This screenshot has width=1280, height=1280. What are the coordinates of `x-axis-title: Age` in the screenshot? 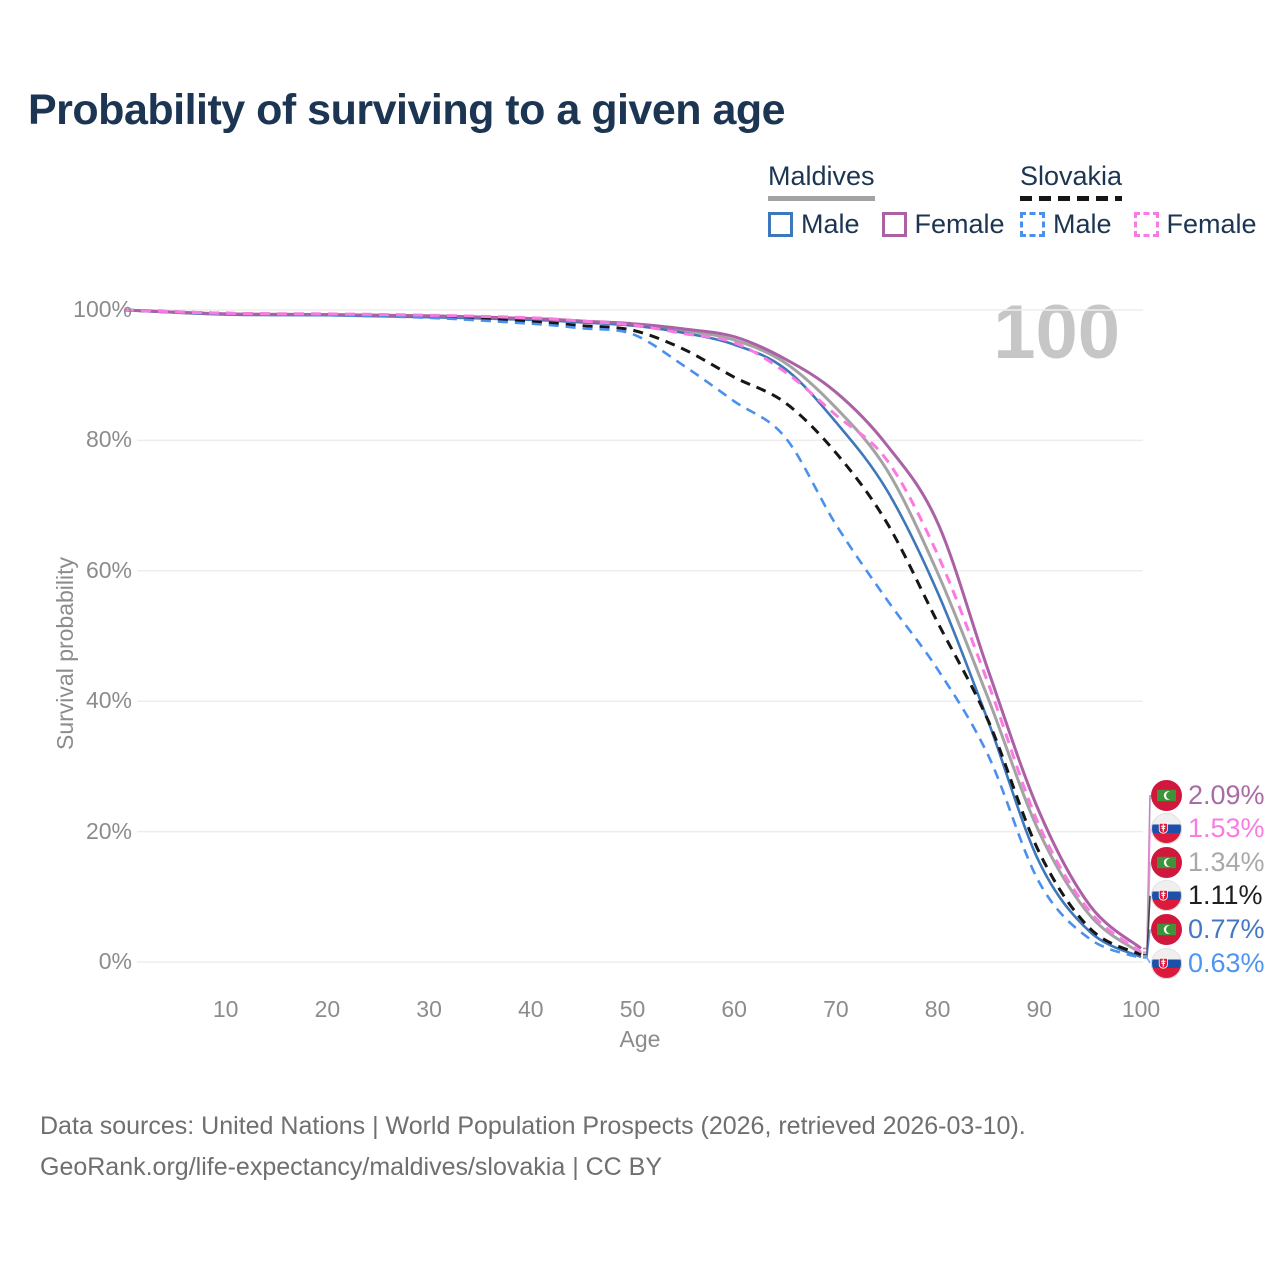 It's located at (640, 1039).